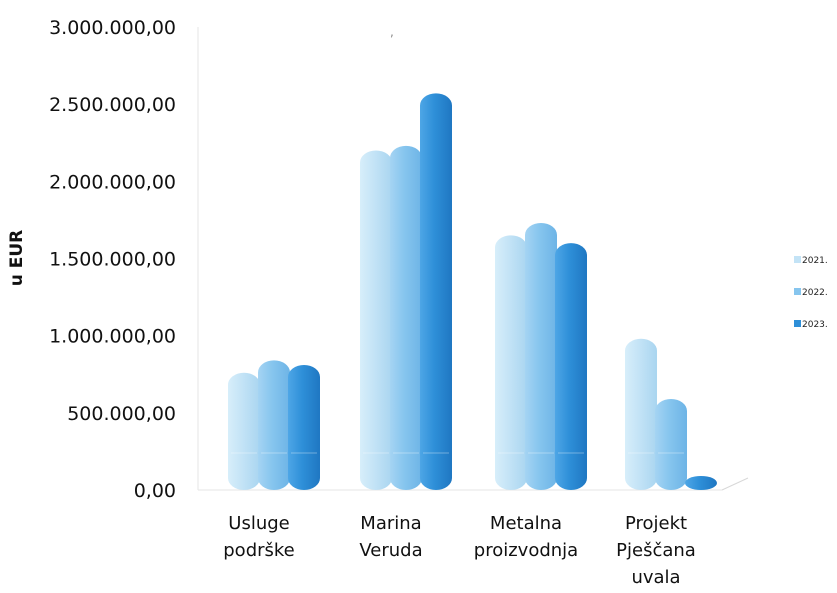 The width and height of the screenshot is (837, 593). Describe the element at coordinates (815, 293) in the screenshot. I see `legend-label: 2022.` at that location.